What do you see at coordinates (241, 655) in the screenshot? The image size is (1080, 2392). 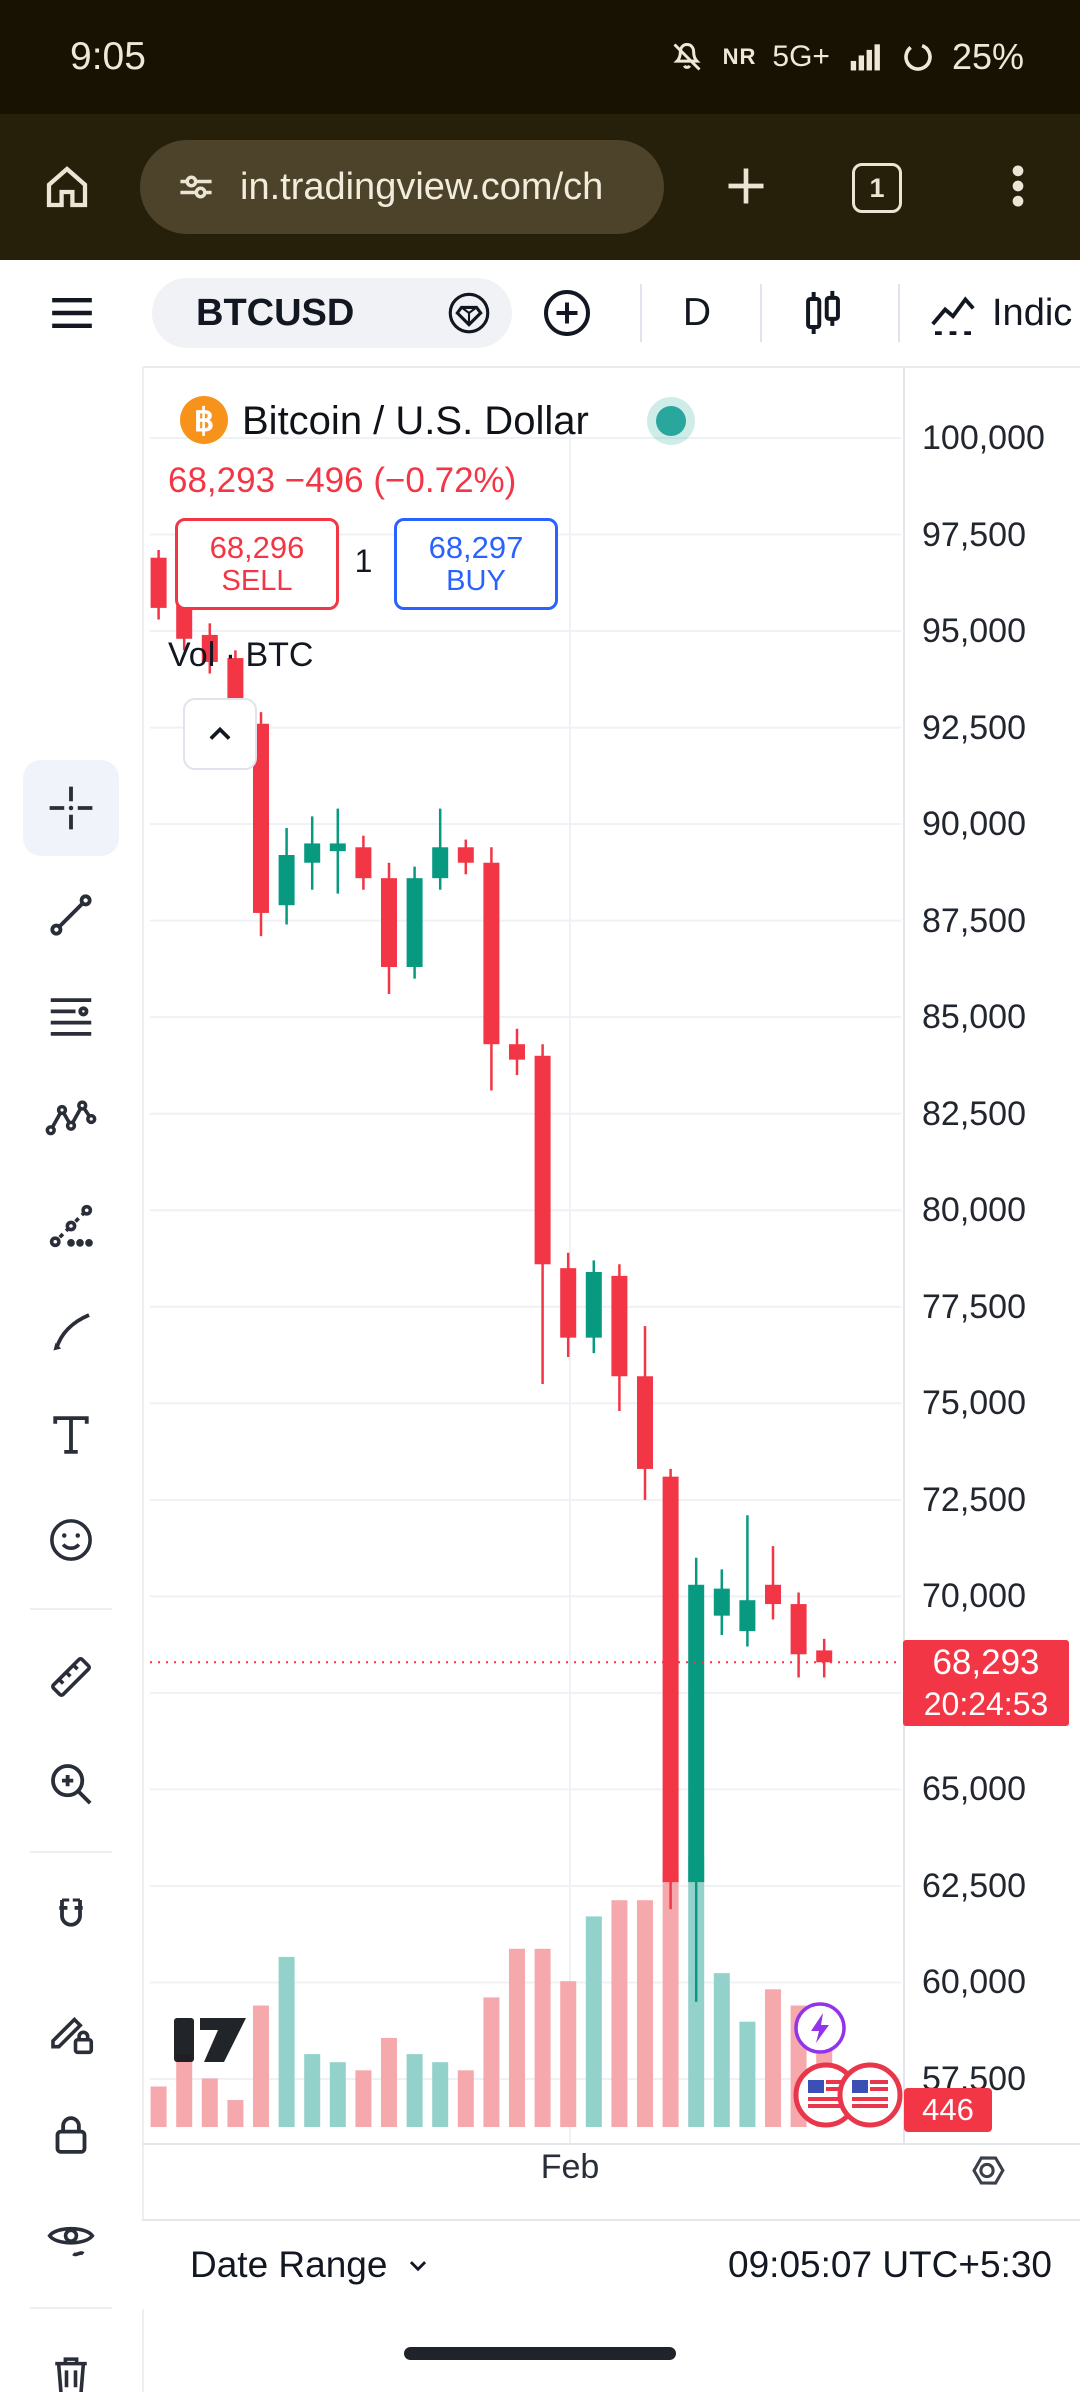 I see `volume-indicator-label: Vol · BTC` at bounding box center [241, 655].